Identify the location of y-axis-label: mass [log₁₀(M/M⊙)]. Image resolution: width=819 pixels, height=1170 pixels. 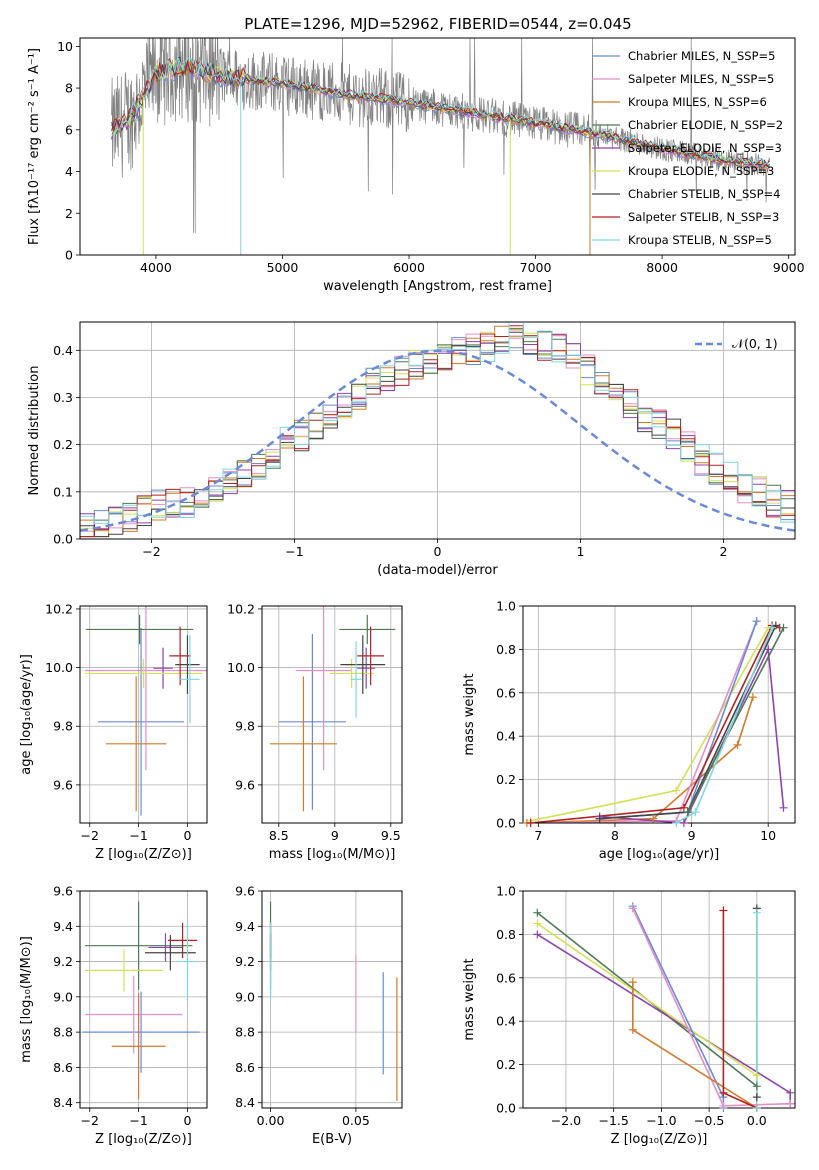
(26, 999).